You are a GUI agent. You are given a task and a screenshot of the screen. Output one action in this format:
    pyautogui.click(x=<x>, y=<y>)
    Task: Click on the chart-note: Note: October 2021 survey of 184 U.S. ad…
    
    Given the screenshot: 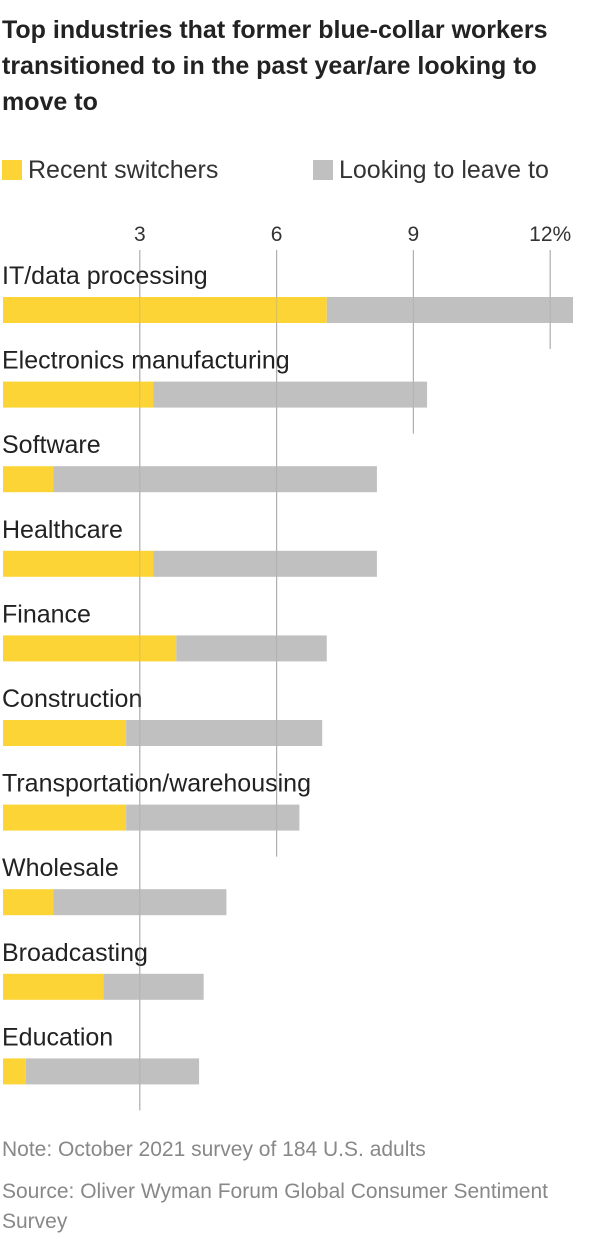 What is the action you would take?
    pyautogui.click(x=214, y=1149)
    